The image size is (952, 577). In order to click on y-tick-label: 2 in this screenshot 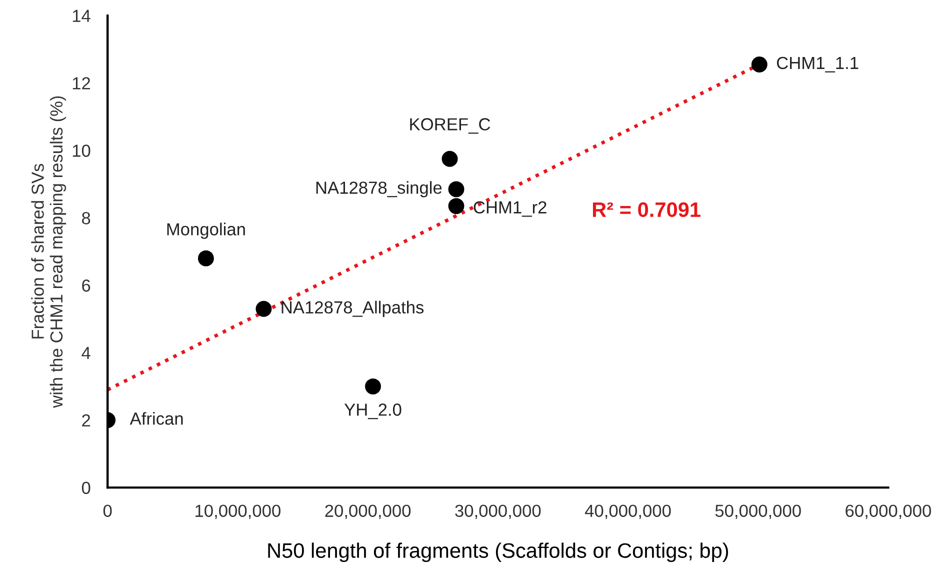, I will do `click(86, 420)`.